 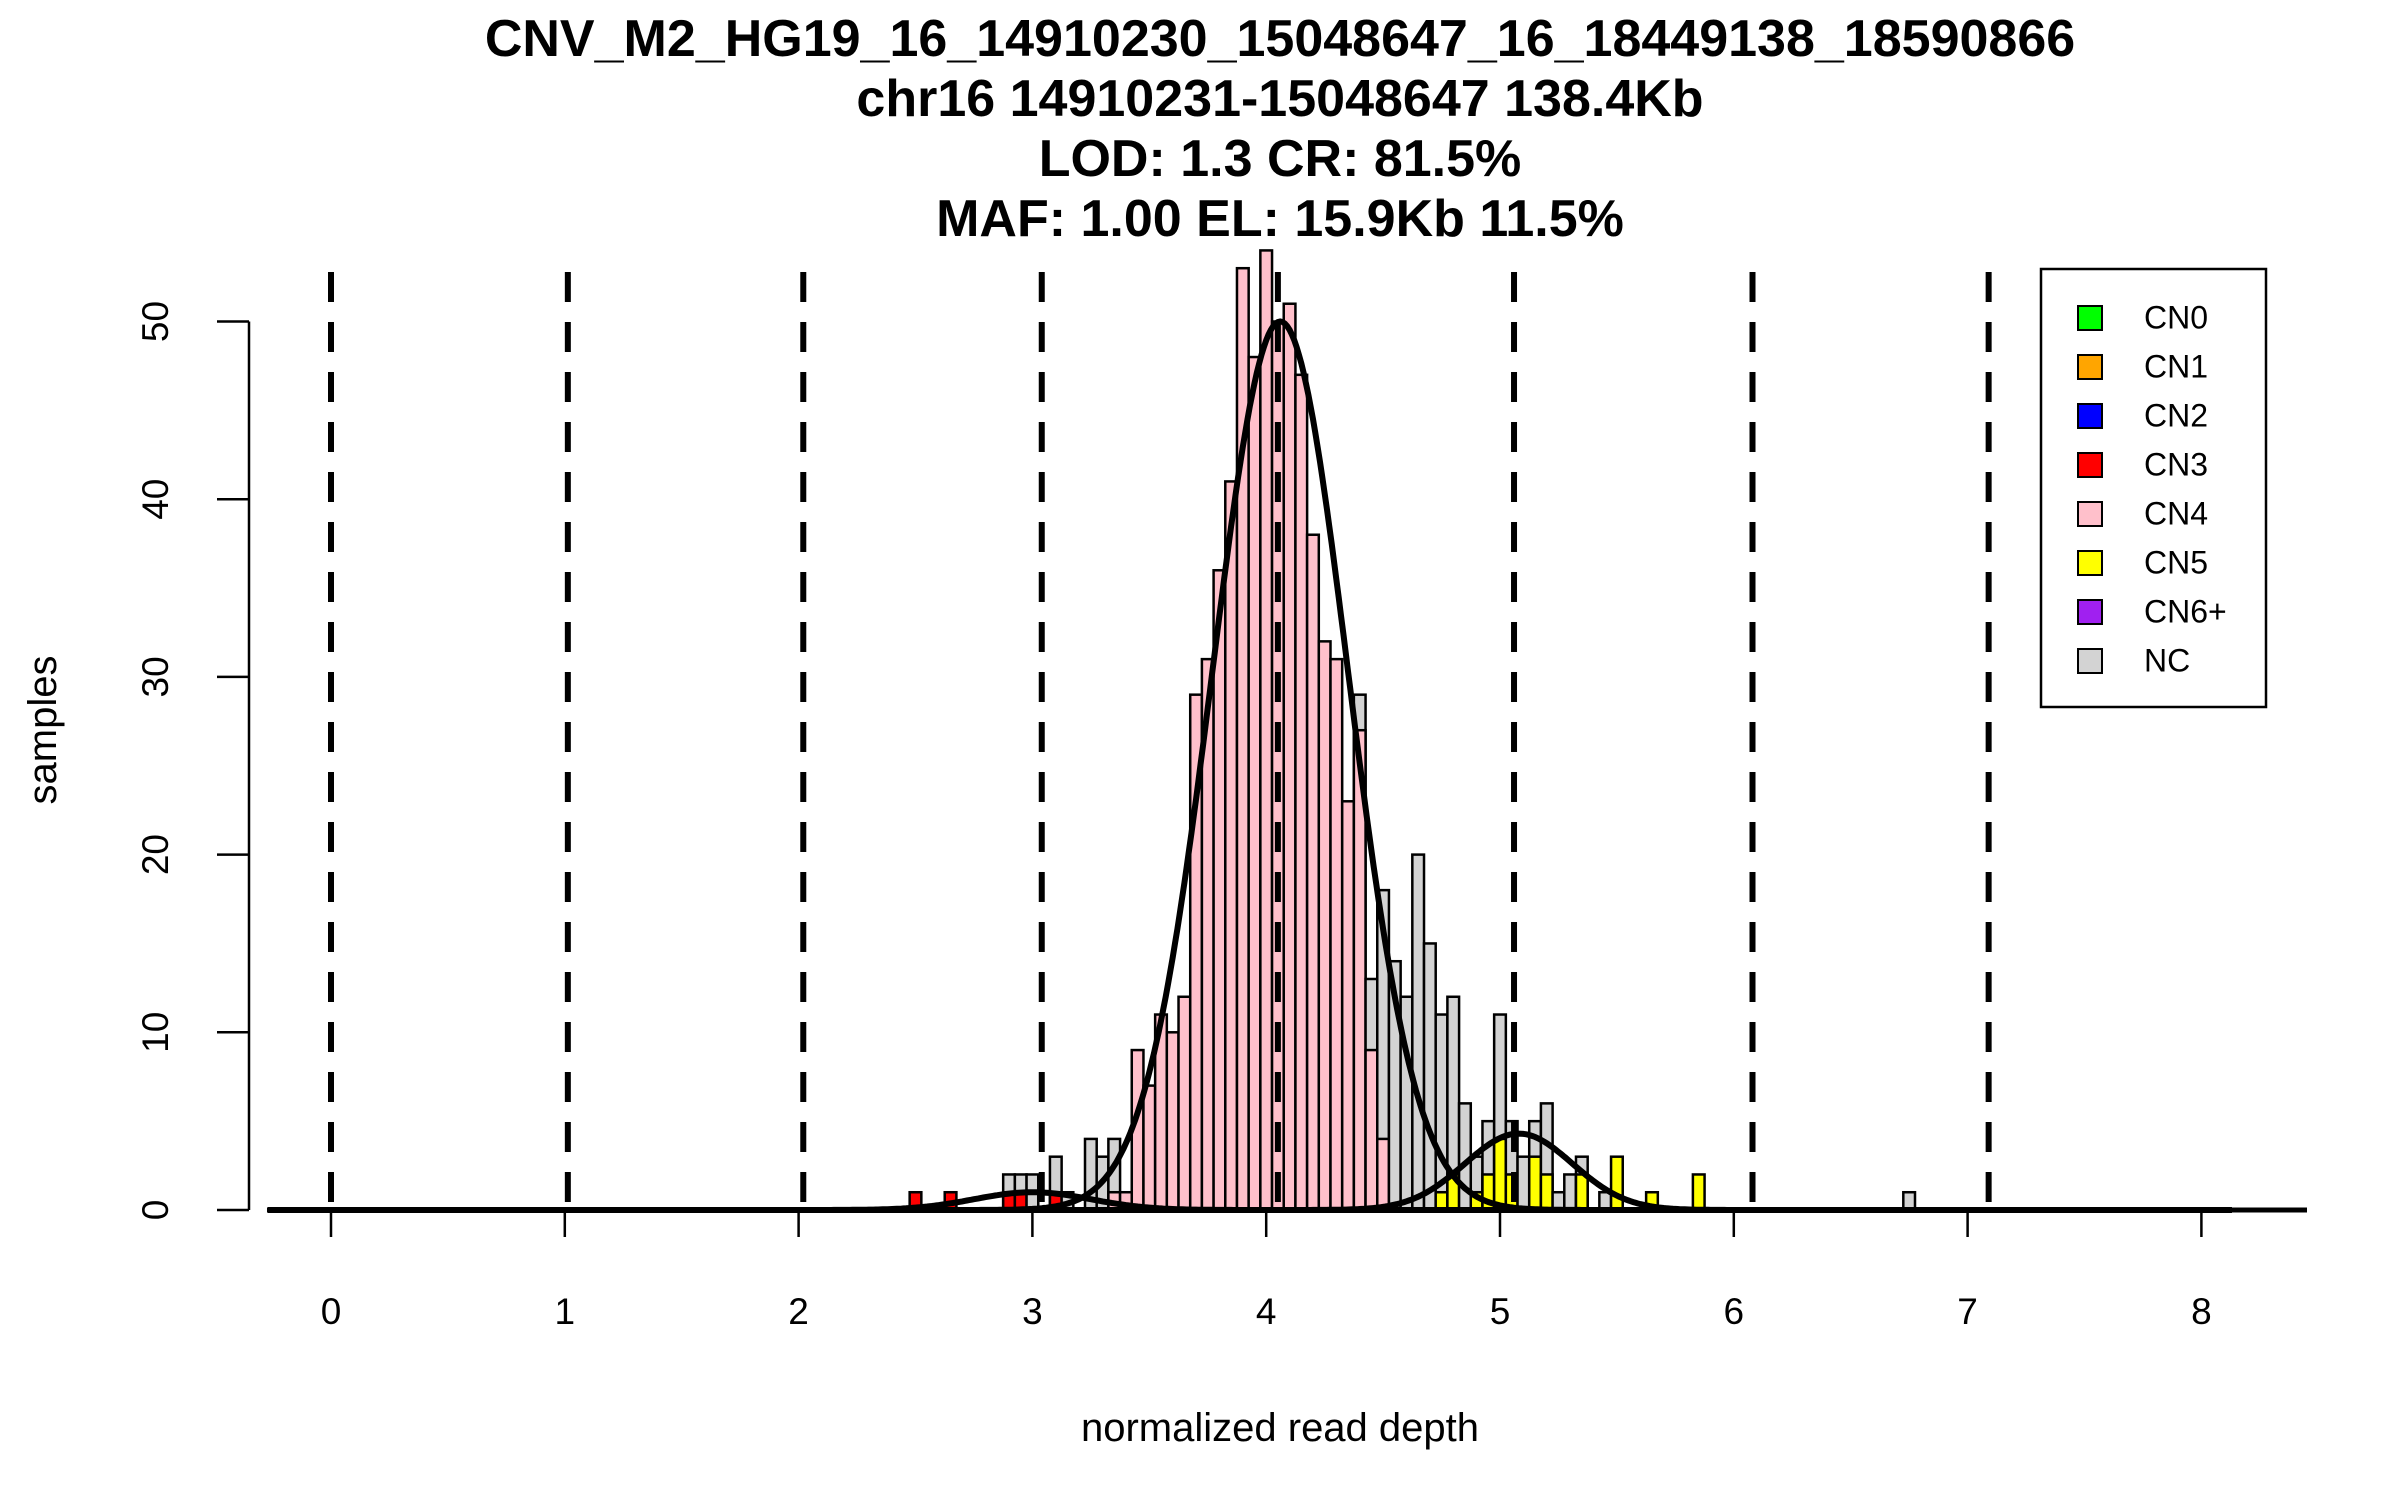 I want to click on legend-swatch-cn1, so click(x=2090, y=367).